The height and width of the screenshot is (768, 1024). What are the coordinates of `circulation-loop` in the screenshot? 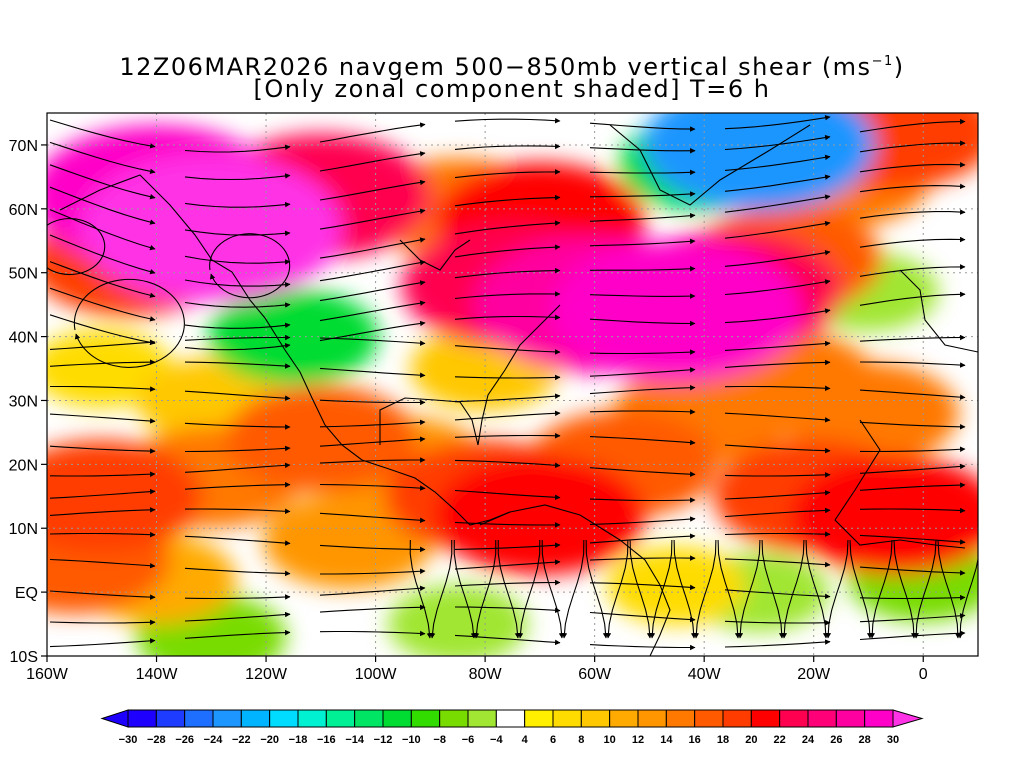 It's located at (129, 323).